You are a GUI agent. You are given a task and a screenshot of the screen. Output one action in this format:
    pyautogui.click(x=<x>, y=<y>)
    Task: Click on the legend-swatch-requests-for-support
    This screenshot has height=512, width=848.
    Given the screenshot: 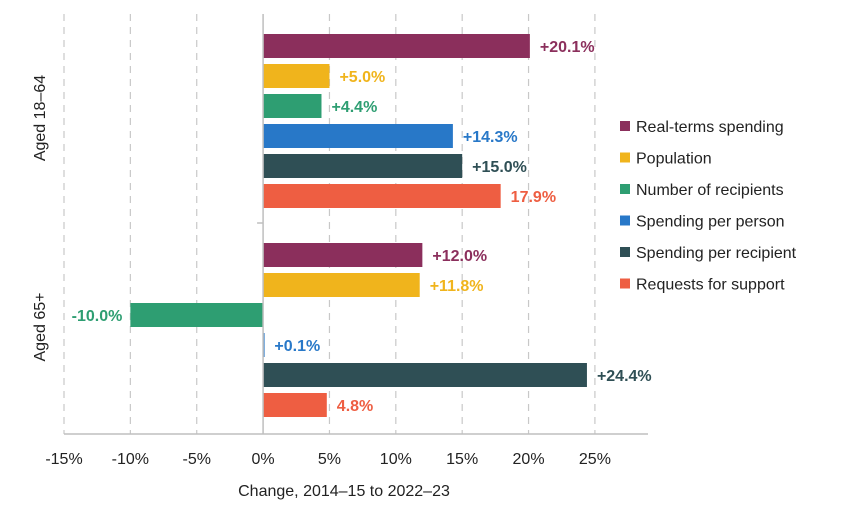 What is the action you would take?
    pyautogui.click(x=625, y=283)
    